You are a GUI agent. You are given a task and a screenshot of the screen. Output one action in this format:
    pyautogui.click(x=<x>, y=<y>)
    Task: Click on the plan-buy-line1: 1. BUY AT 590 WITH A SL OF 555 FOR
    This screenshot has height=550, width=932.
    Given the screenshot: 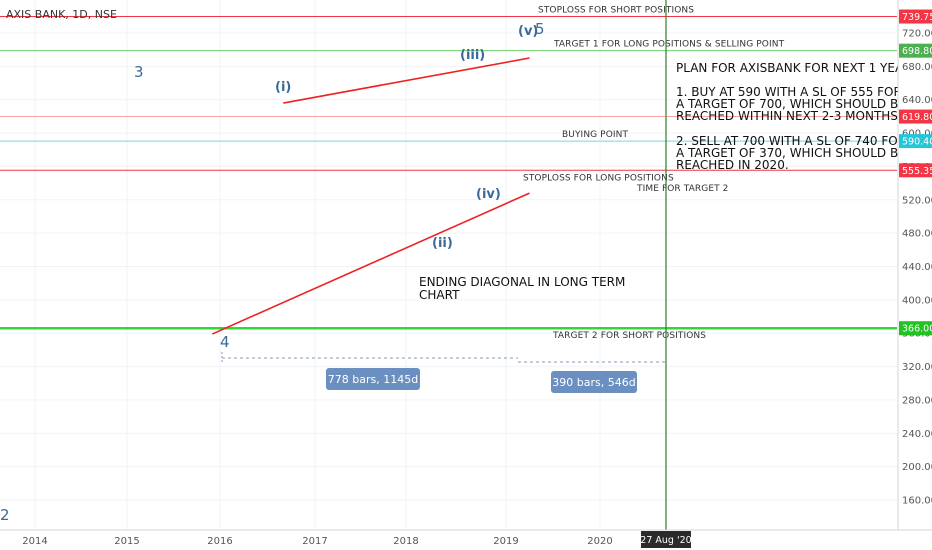 What is the action you would take?
    pyautogui.click(x=789, y=92)
    